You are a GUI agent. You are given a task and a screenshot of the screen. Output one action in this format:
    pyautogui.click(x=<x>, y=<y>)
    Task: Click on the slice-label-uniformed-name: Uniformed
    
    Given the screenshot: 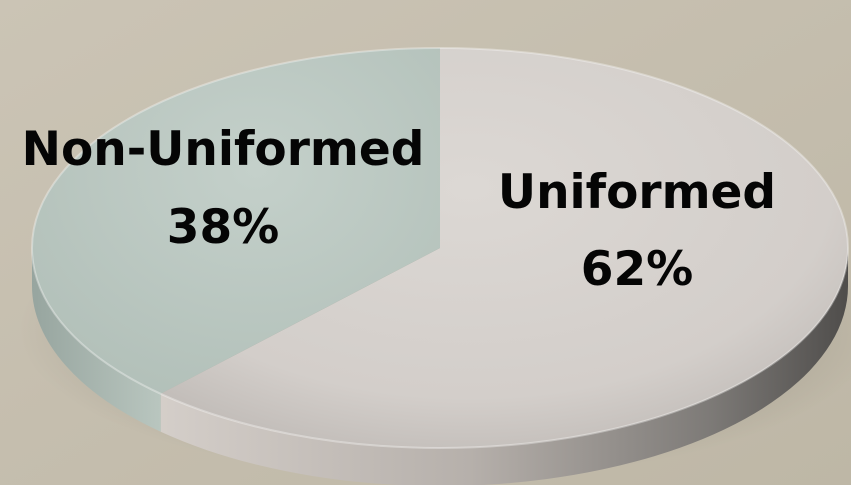 What is the action you would take?
    pyautogui.click(x=637, y=192)
    